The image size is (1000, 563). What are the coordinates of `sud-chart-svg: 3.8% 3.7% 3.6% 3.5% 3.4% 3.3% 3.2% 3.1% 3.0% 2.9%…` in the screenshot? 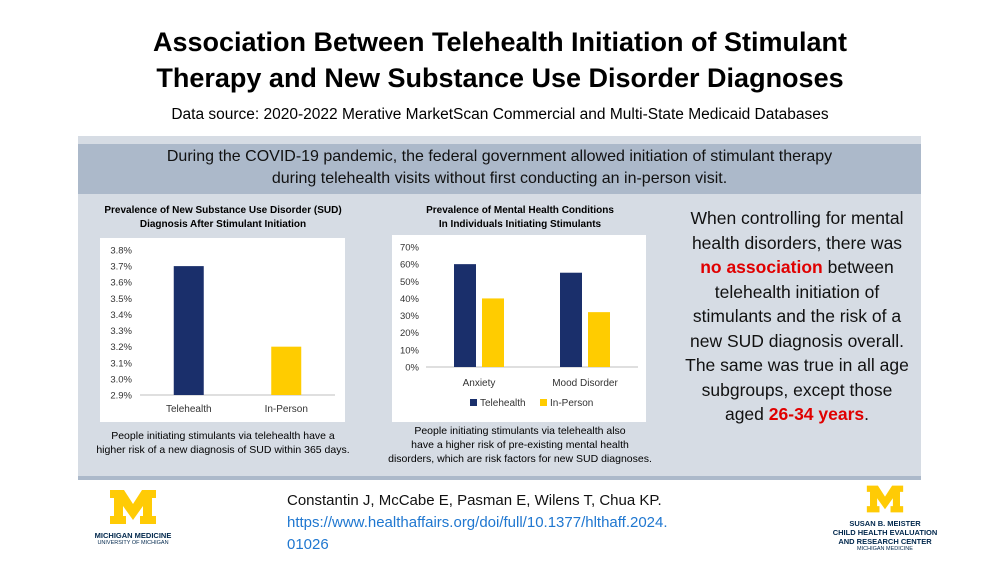 It's located at (222, 330).